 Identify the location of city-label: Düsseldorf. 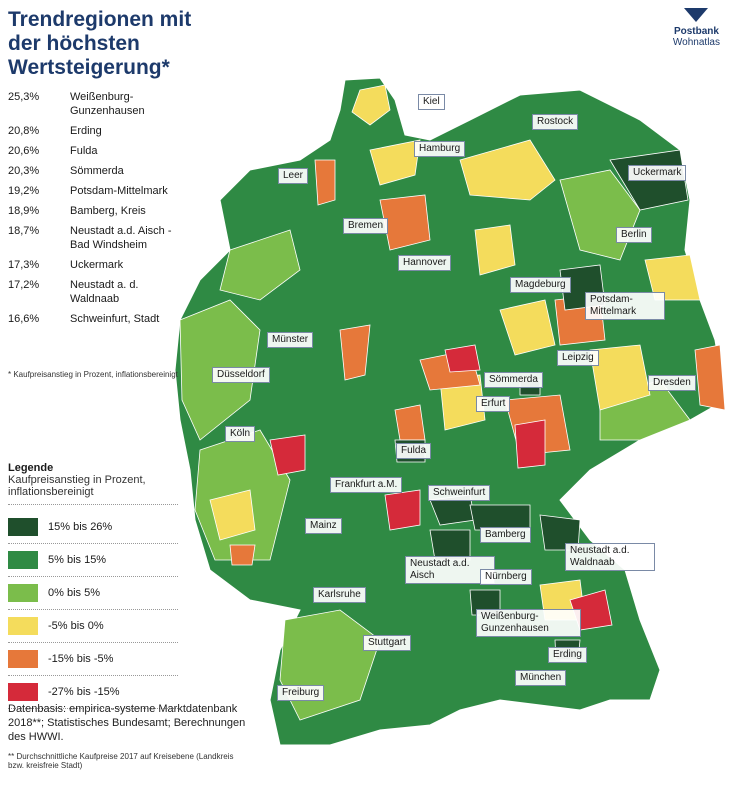
(241, 375).